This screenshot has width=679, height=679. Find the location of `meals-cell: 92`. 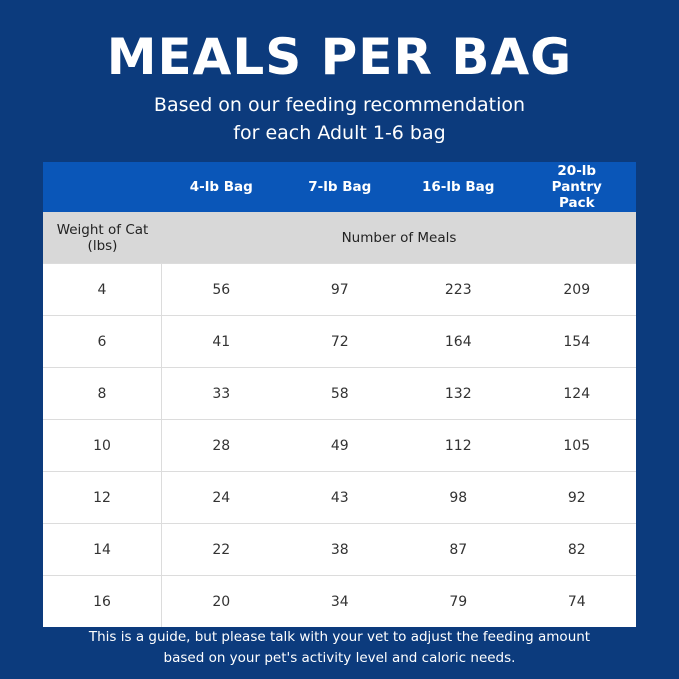

meals-cell: 92 is located at coordinates (576, 497).